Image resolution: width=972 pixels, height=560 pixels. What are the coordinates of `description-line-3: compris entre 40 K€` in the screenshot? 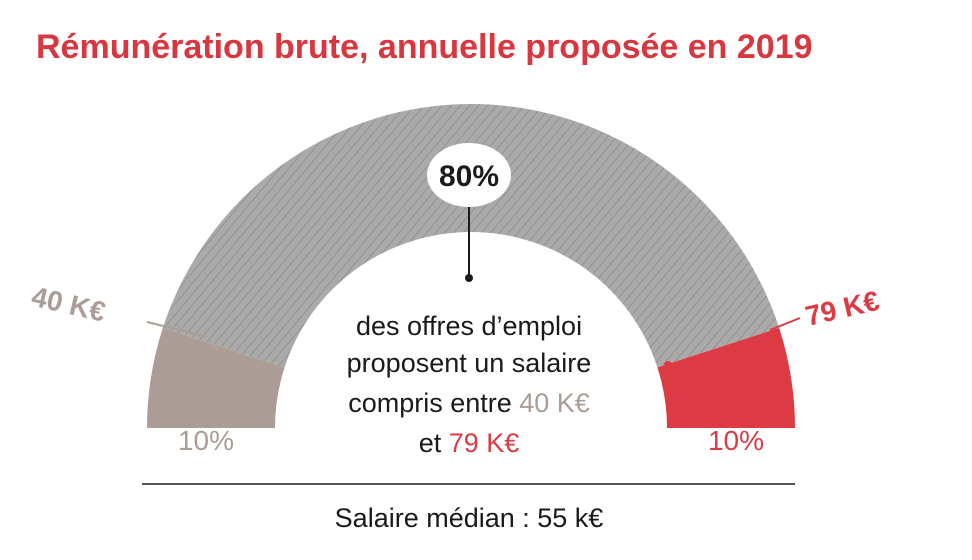 It's located at (469, 403).